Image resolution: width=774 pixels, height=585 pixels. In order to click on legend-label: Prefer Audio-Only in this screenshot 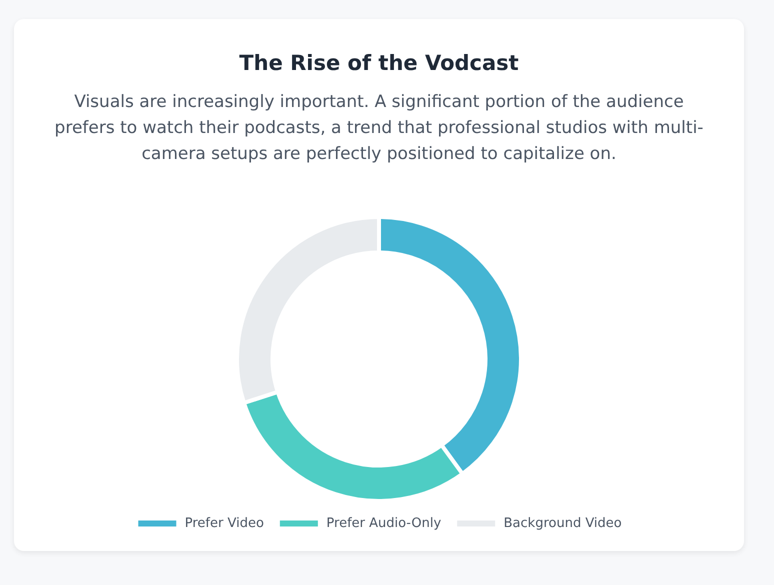, I will do `click(384, 523)`.